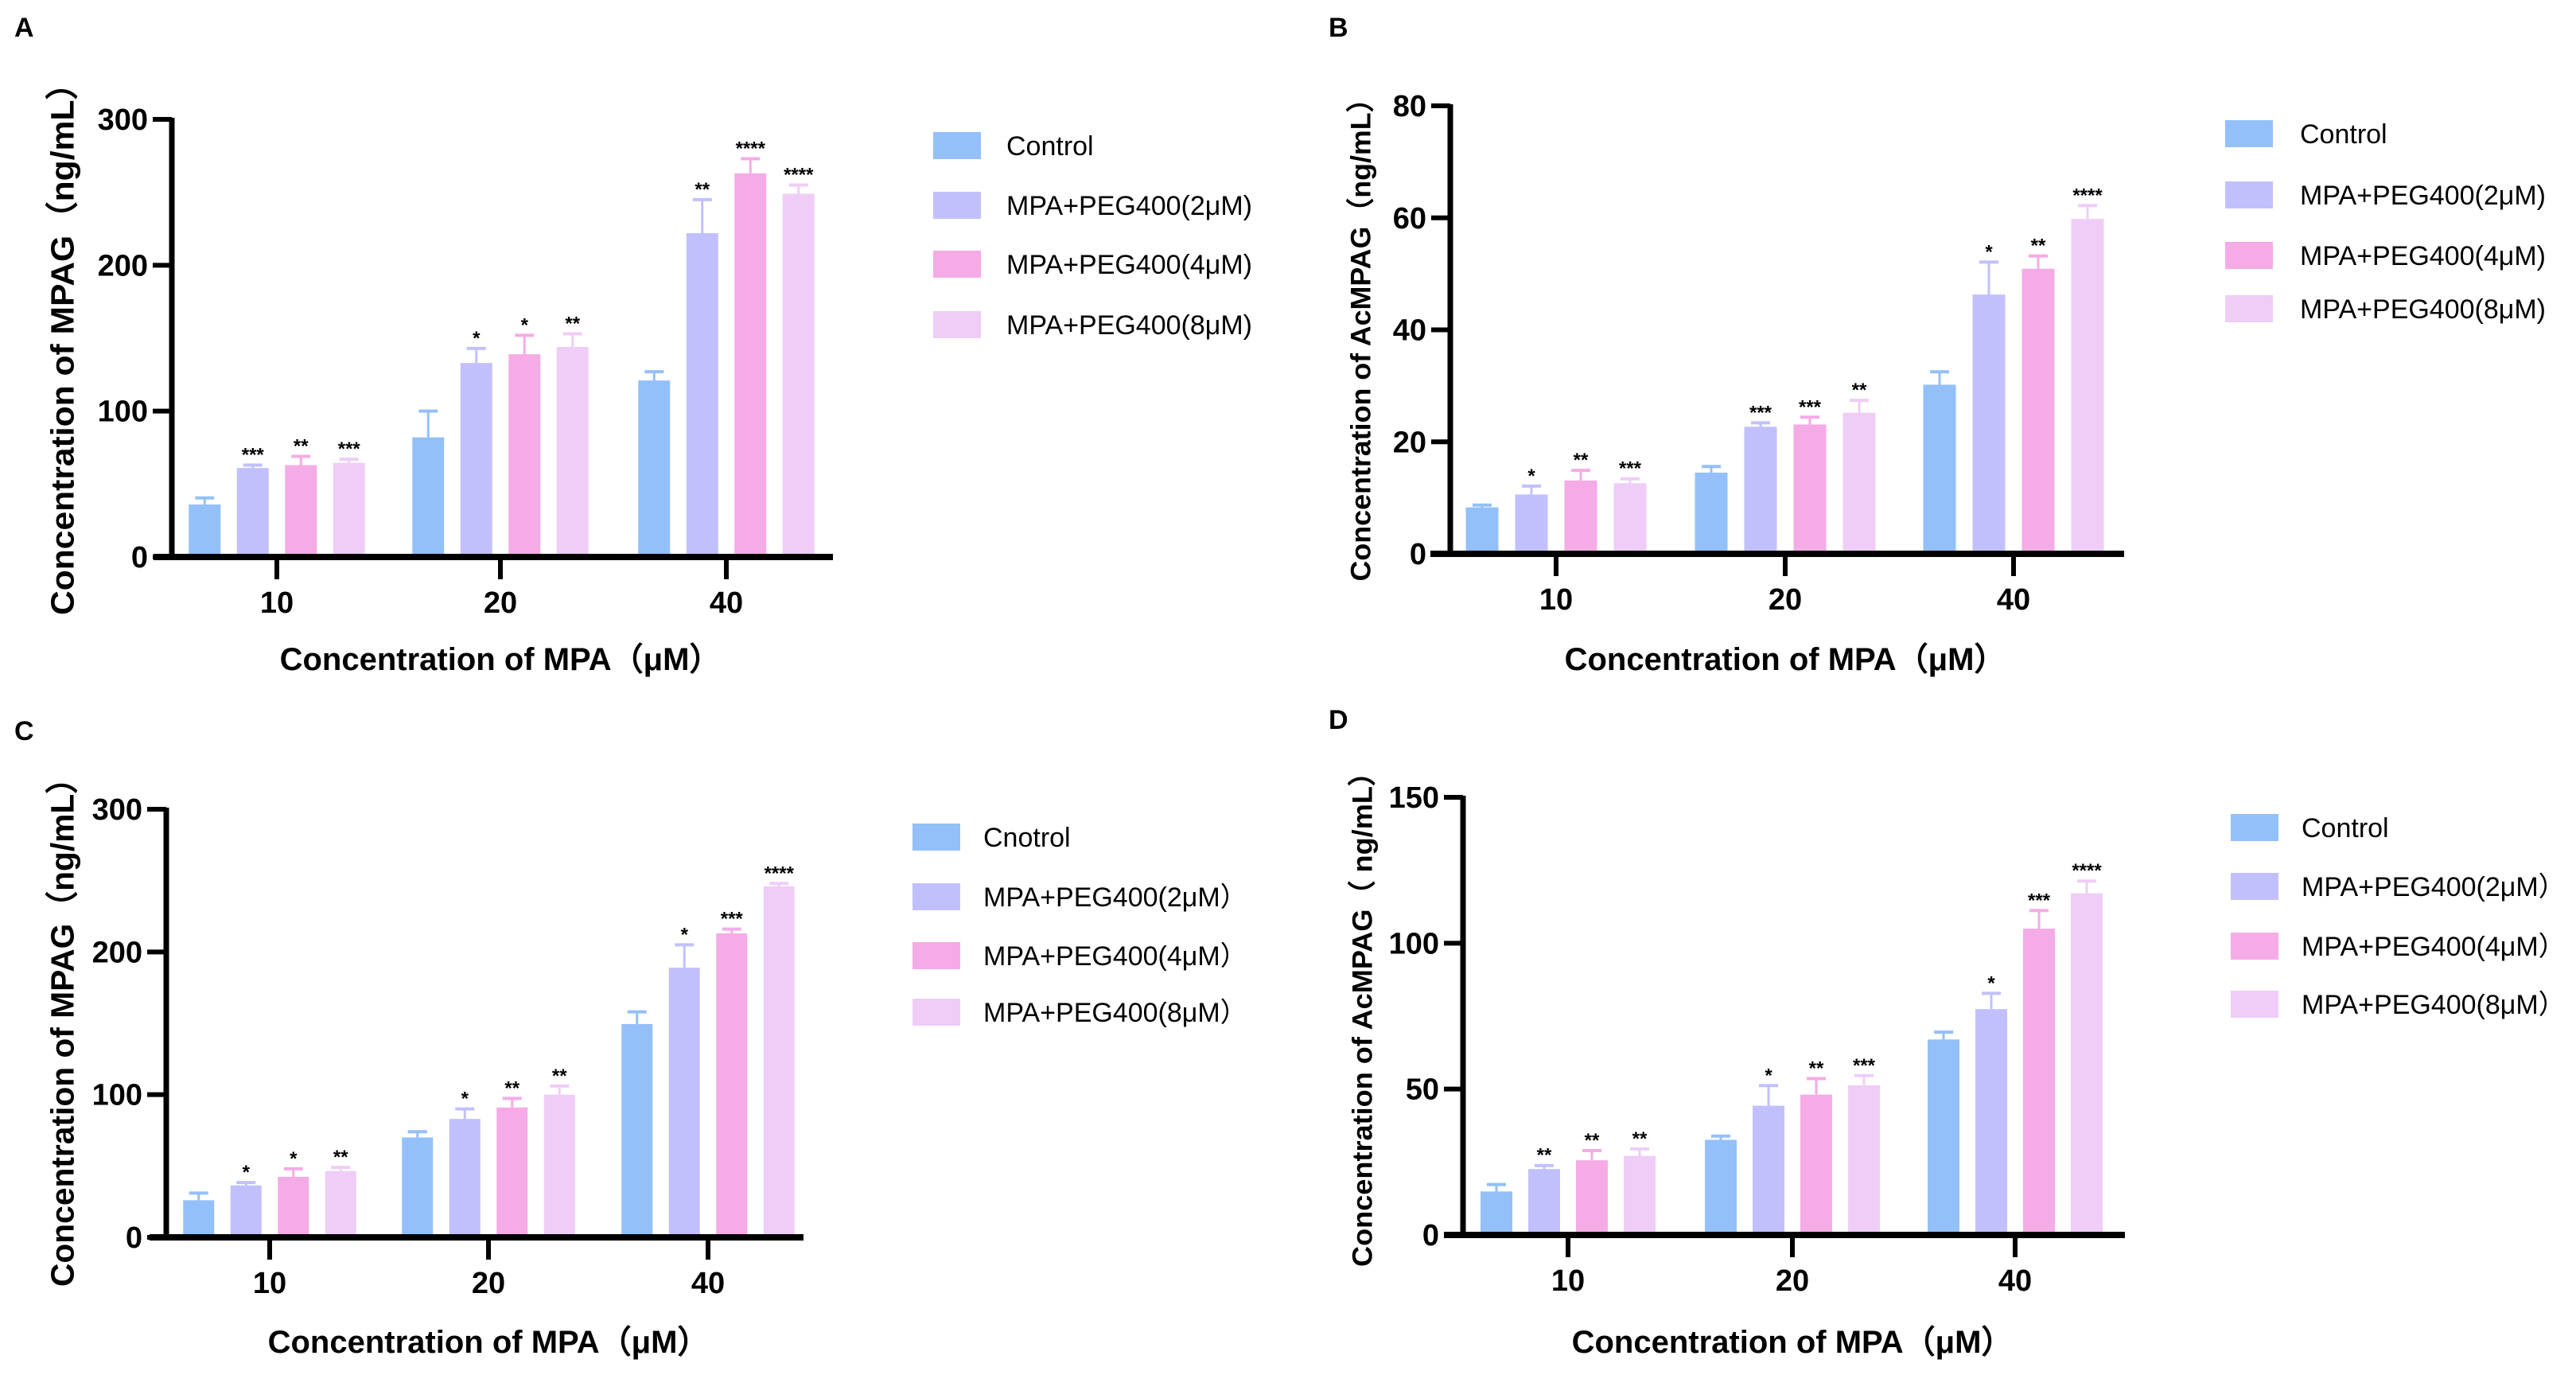 The image size is (2576, 1375). What do you see at coordinates (24, 731) in the screenshot?
I see `panel-letter: C` at bounding box center [24, 731].